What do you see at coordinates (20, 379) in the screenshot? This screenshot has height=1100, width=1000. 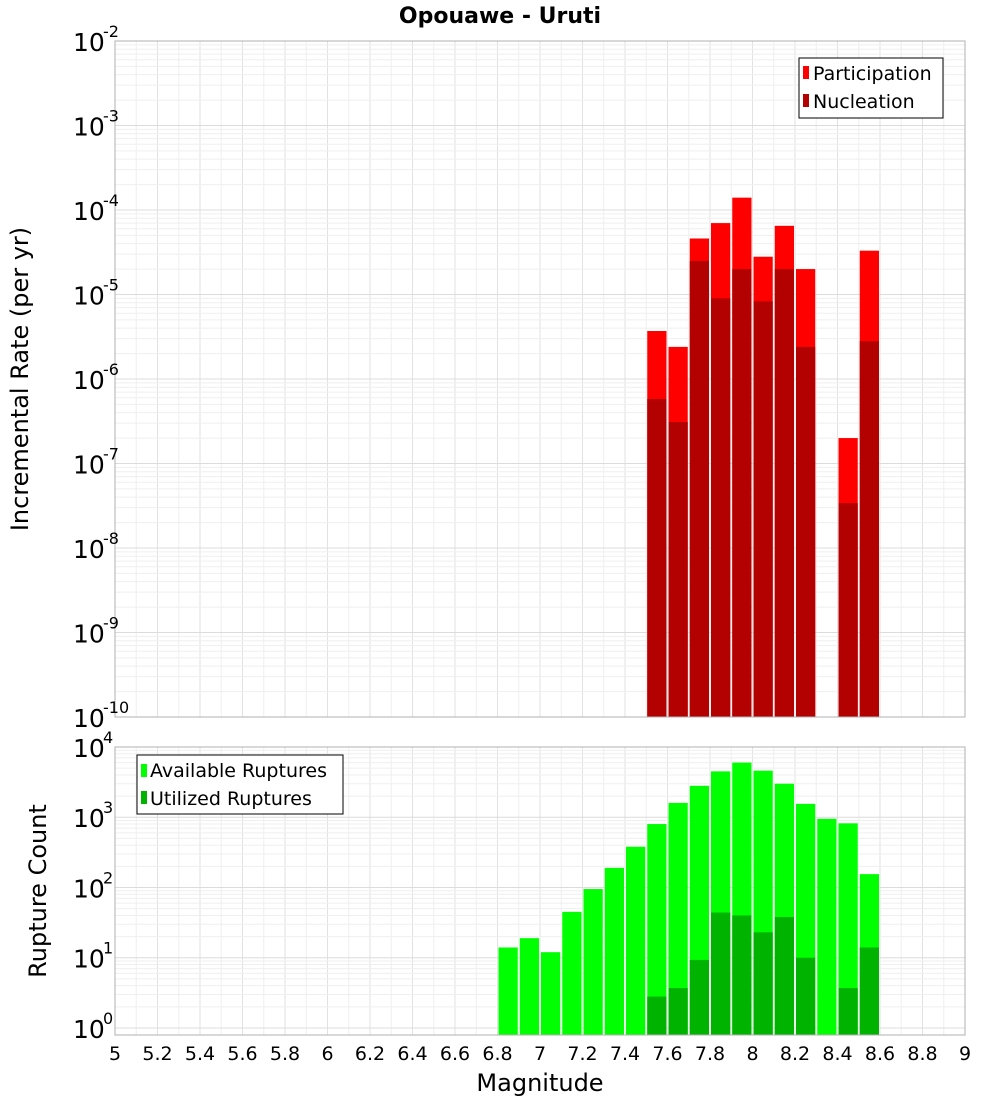 I see `rate-y-axis-label: Incremental Rate (per yr)` at bounding box center [20, 379].